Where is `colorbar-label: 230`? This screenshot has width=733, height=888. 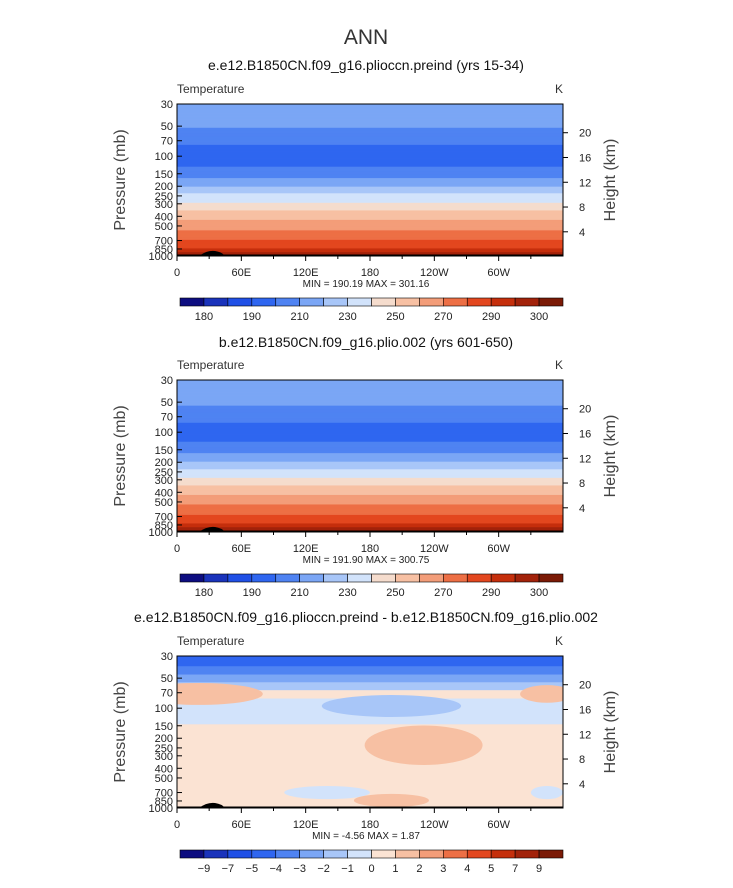
colorbar-label: 230 is located at coordinates (347, 593).